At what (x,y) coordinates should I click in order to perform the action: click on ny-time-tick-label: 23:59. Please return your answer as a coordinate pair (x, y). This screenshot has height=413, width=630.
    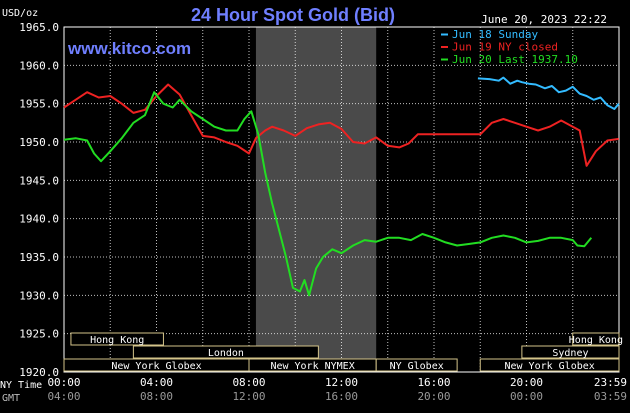
    Looking at the image, I should click on (610, 382).